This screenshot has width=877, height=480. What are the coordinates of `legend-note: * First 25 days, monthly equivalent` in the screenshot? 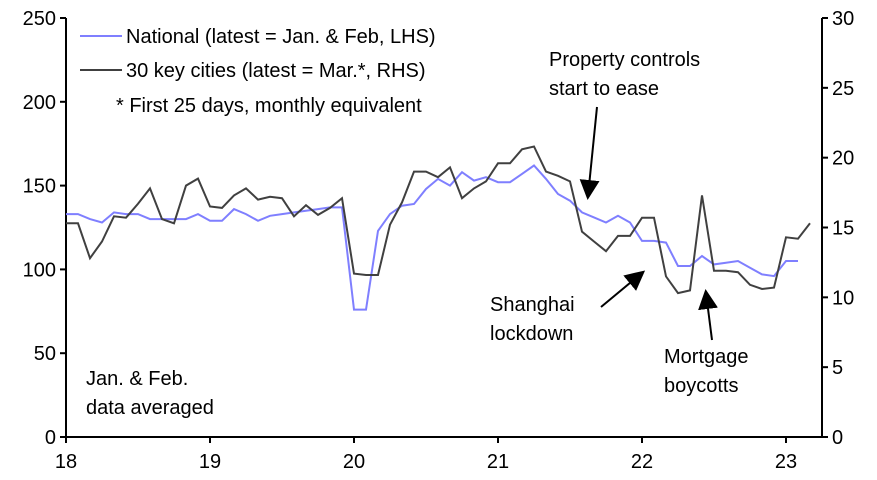 It's located at (269, 106).